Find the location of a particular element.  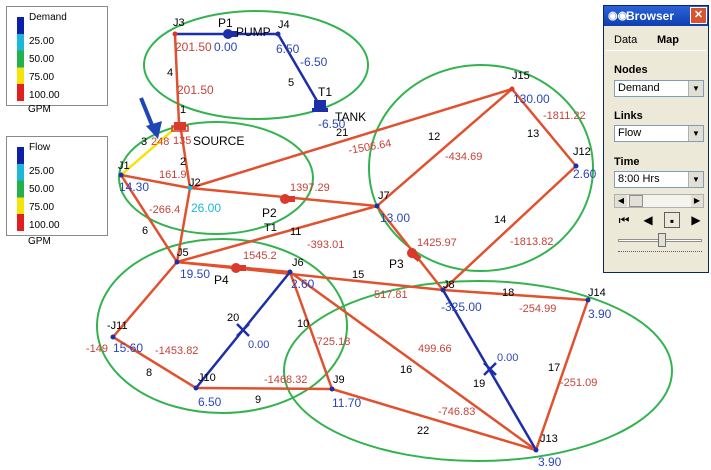

link-id-label: 17 is located at coordinates (554, 368).